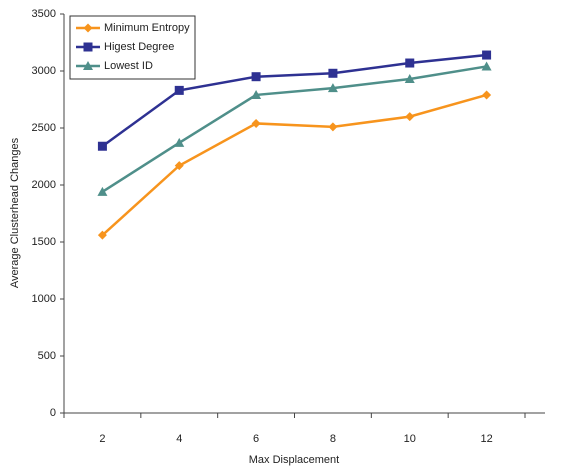 This screenshot has height=474, width=570. Describe the element at coordinates (139, 47) in the screenshot. I see `legend-label: Higest Degree` at that location.